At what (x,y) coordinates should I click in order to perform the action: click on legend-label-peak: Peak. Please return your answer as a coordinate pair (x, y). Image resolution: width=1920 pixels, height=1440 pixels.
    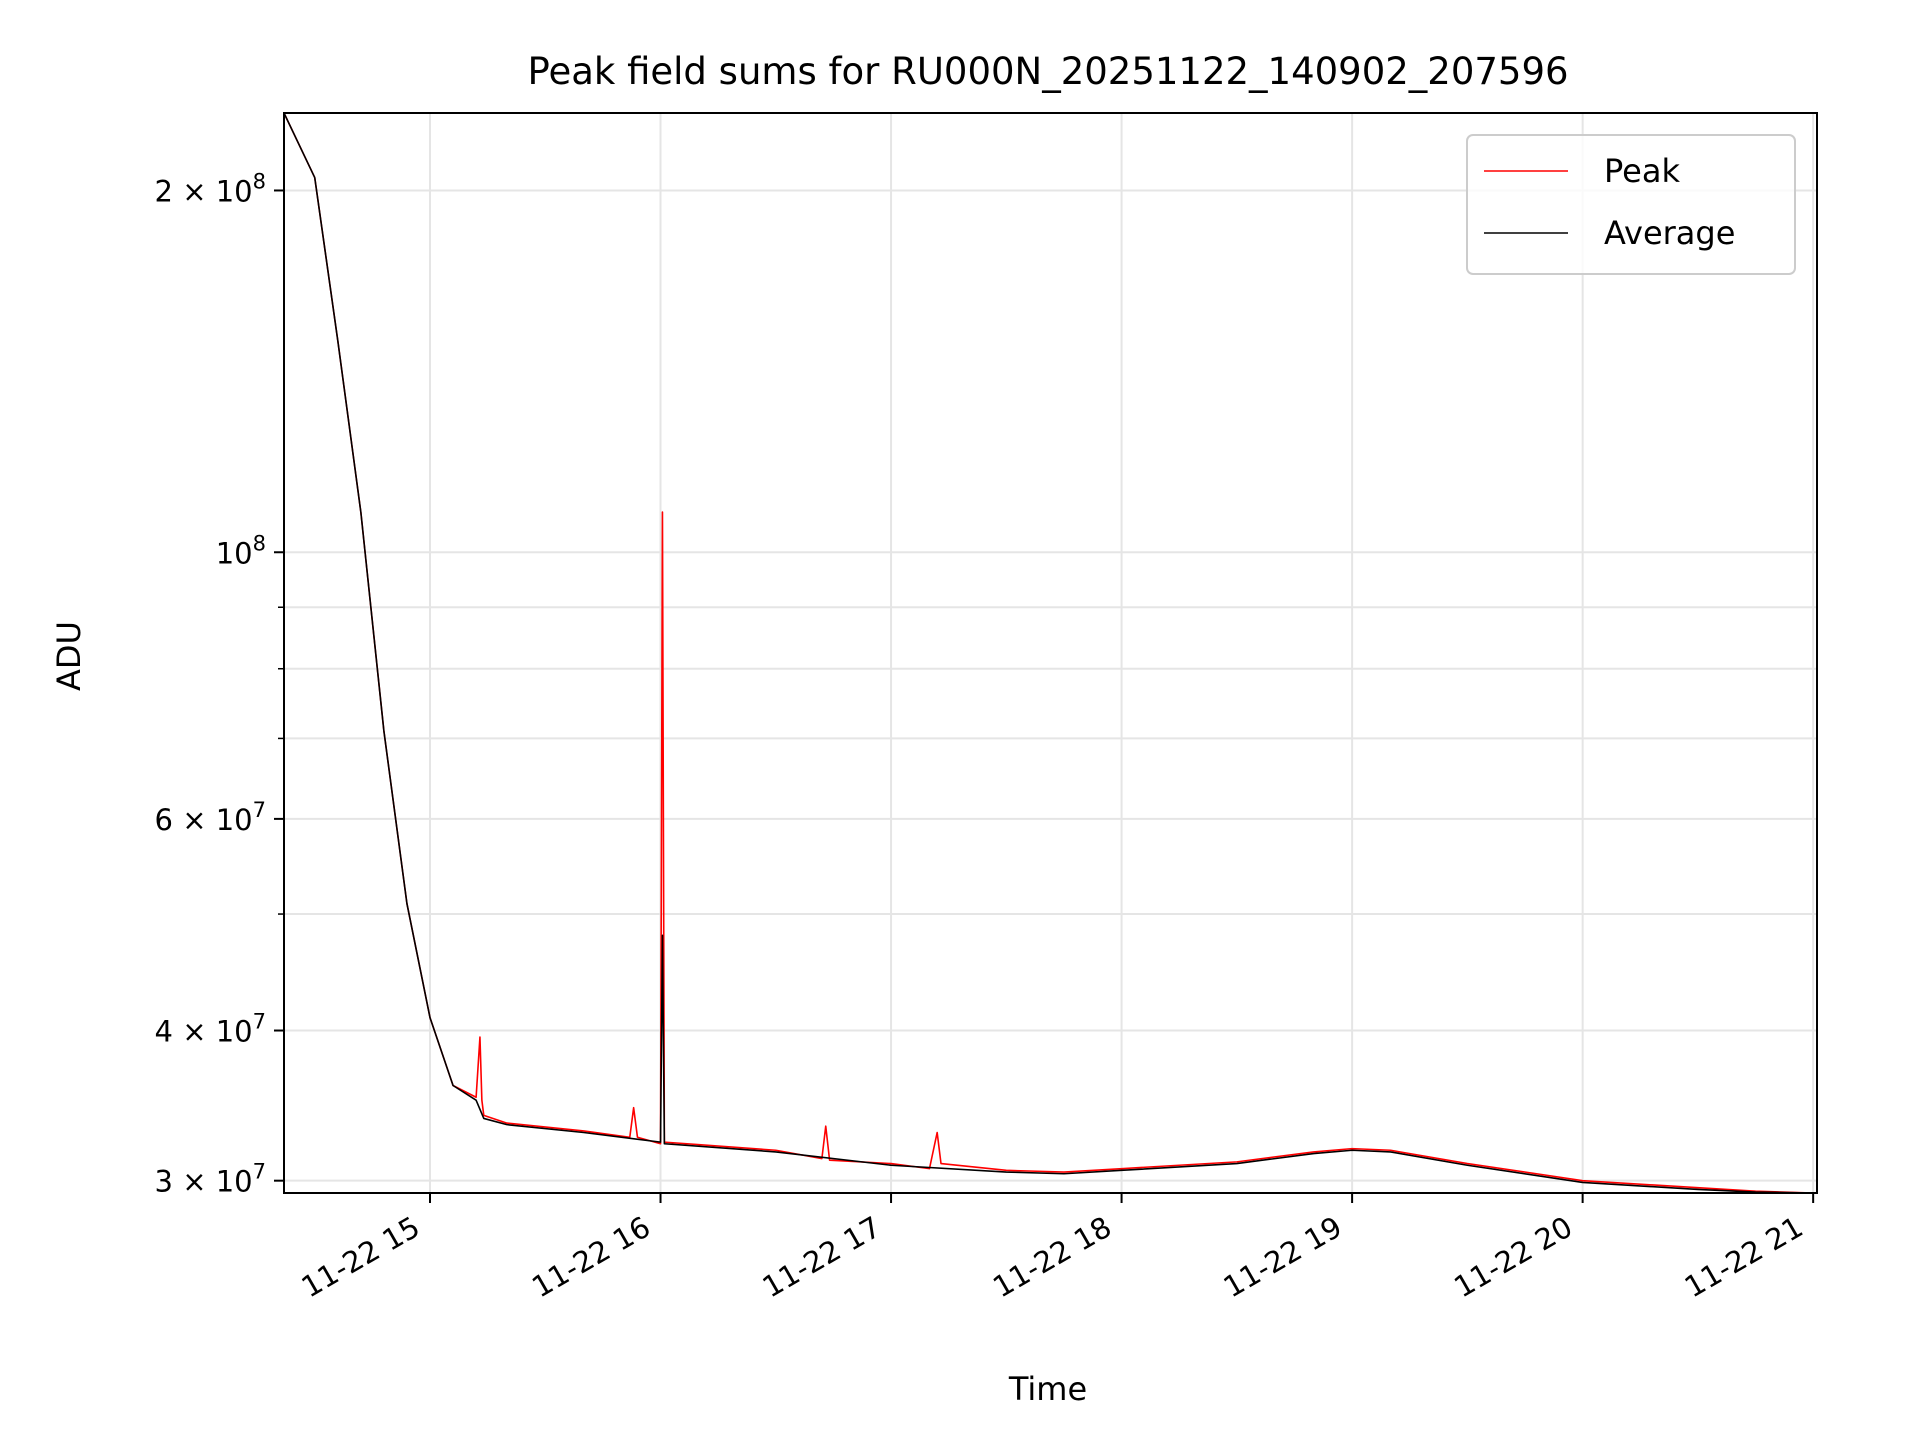
    Looking at the image, I should click on (1642, 171).